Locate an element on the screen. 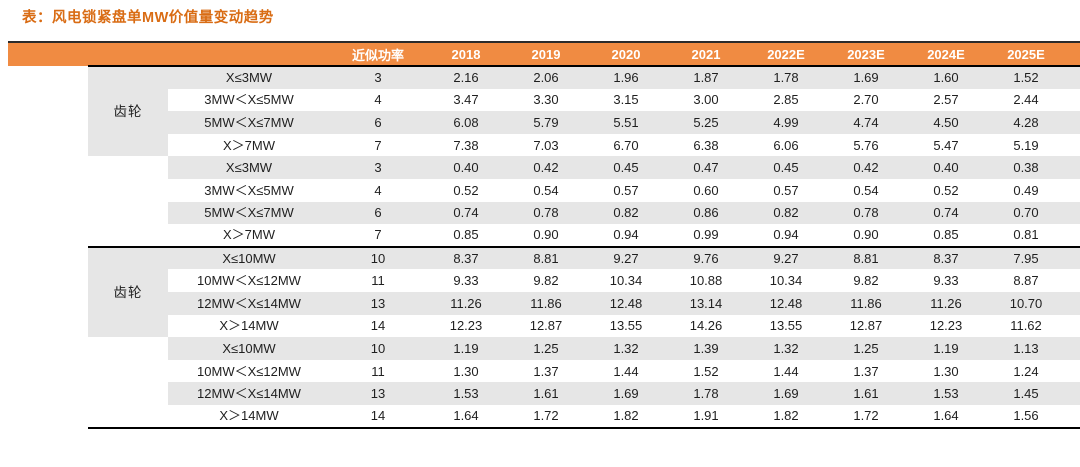 The image size is (1080, 467). value-cell: 0.85 is located at coordinates (466, 235).